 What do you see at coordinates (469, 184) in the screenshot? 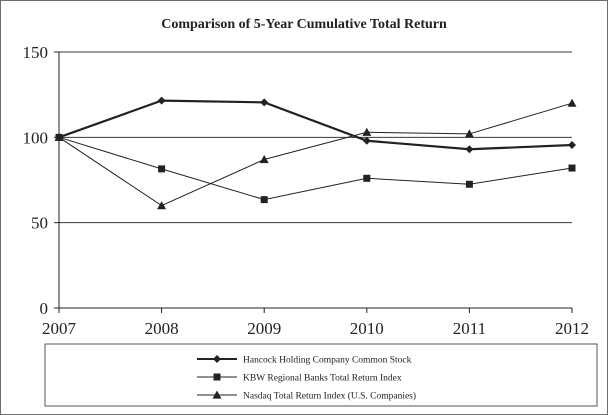
I see `point-square-2011` at bounding box center [469, 184].